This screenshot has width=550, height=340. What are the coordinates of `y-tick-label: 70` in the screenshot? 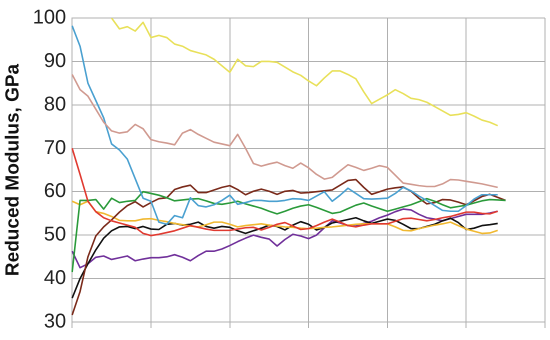 It's located at (55, 147).